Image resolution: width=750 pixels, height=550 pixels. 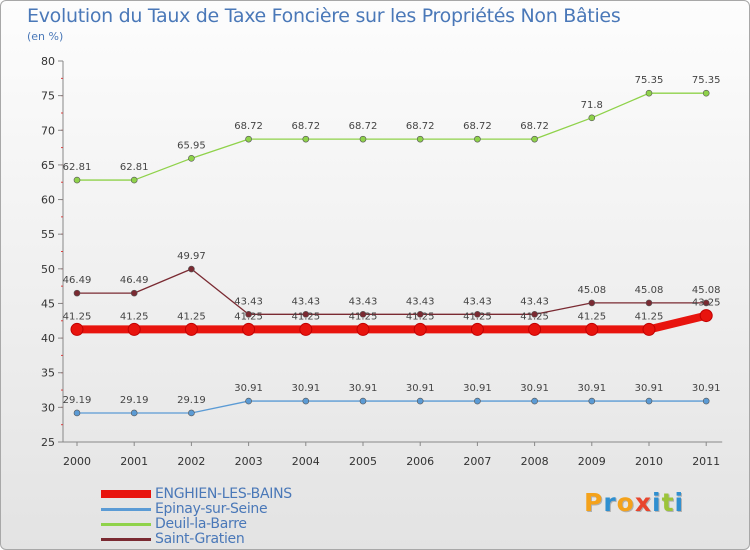 I want to click on series-line-epinay-sur-seine, so click(x=391, y=407).